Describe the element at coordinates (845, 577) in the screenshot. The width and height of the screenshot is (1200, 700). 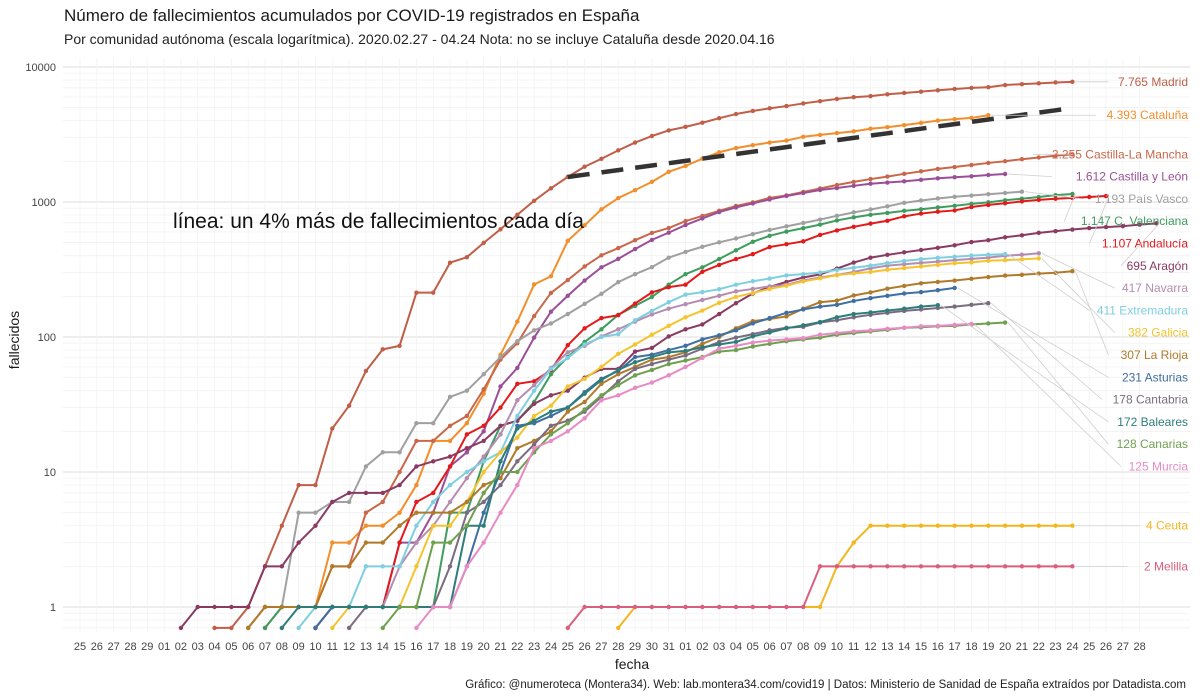
I see `series-ceuta` at that location.